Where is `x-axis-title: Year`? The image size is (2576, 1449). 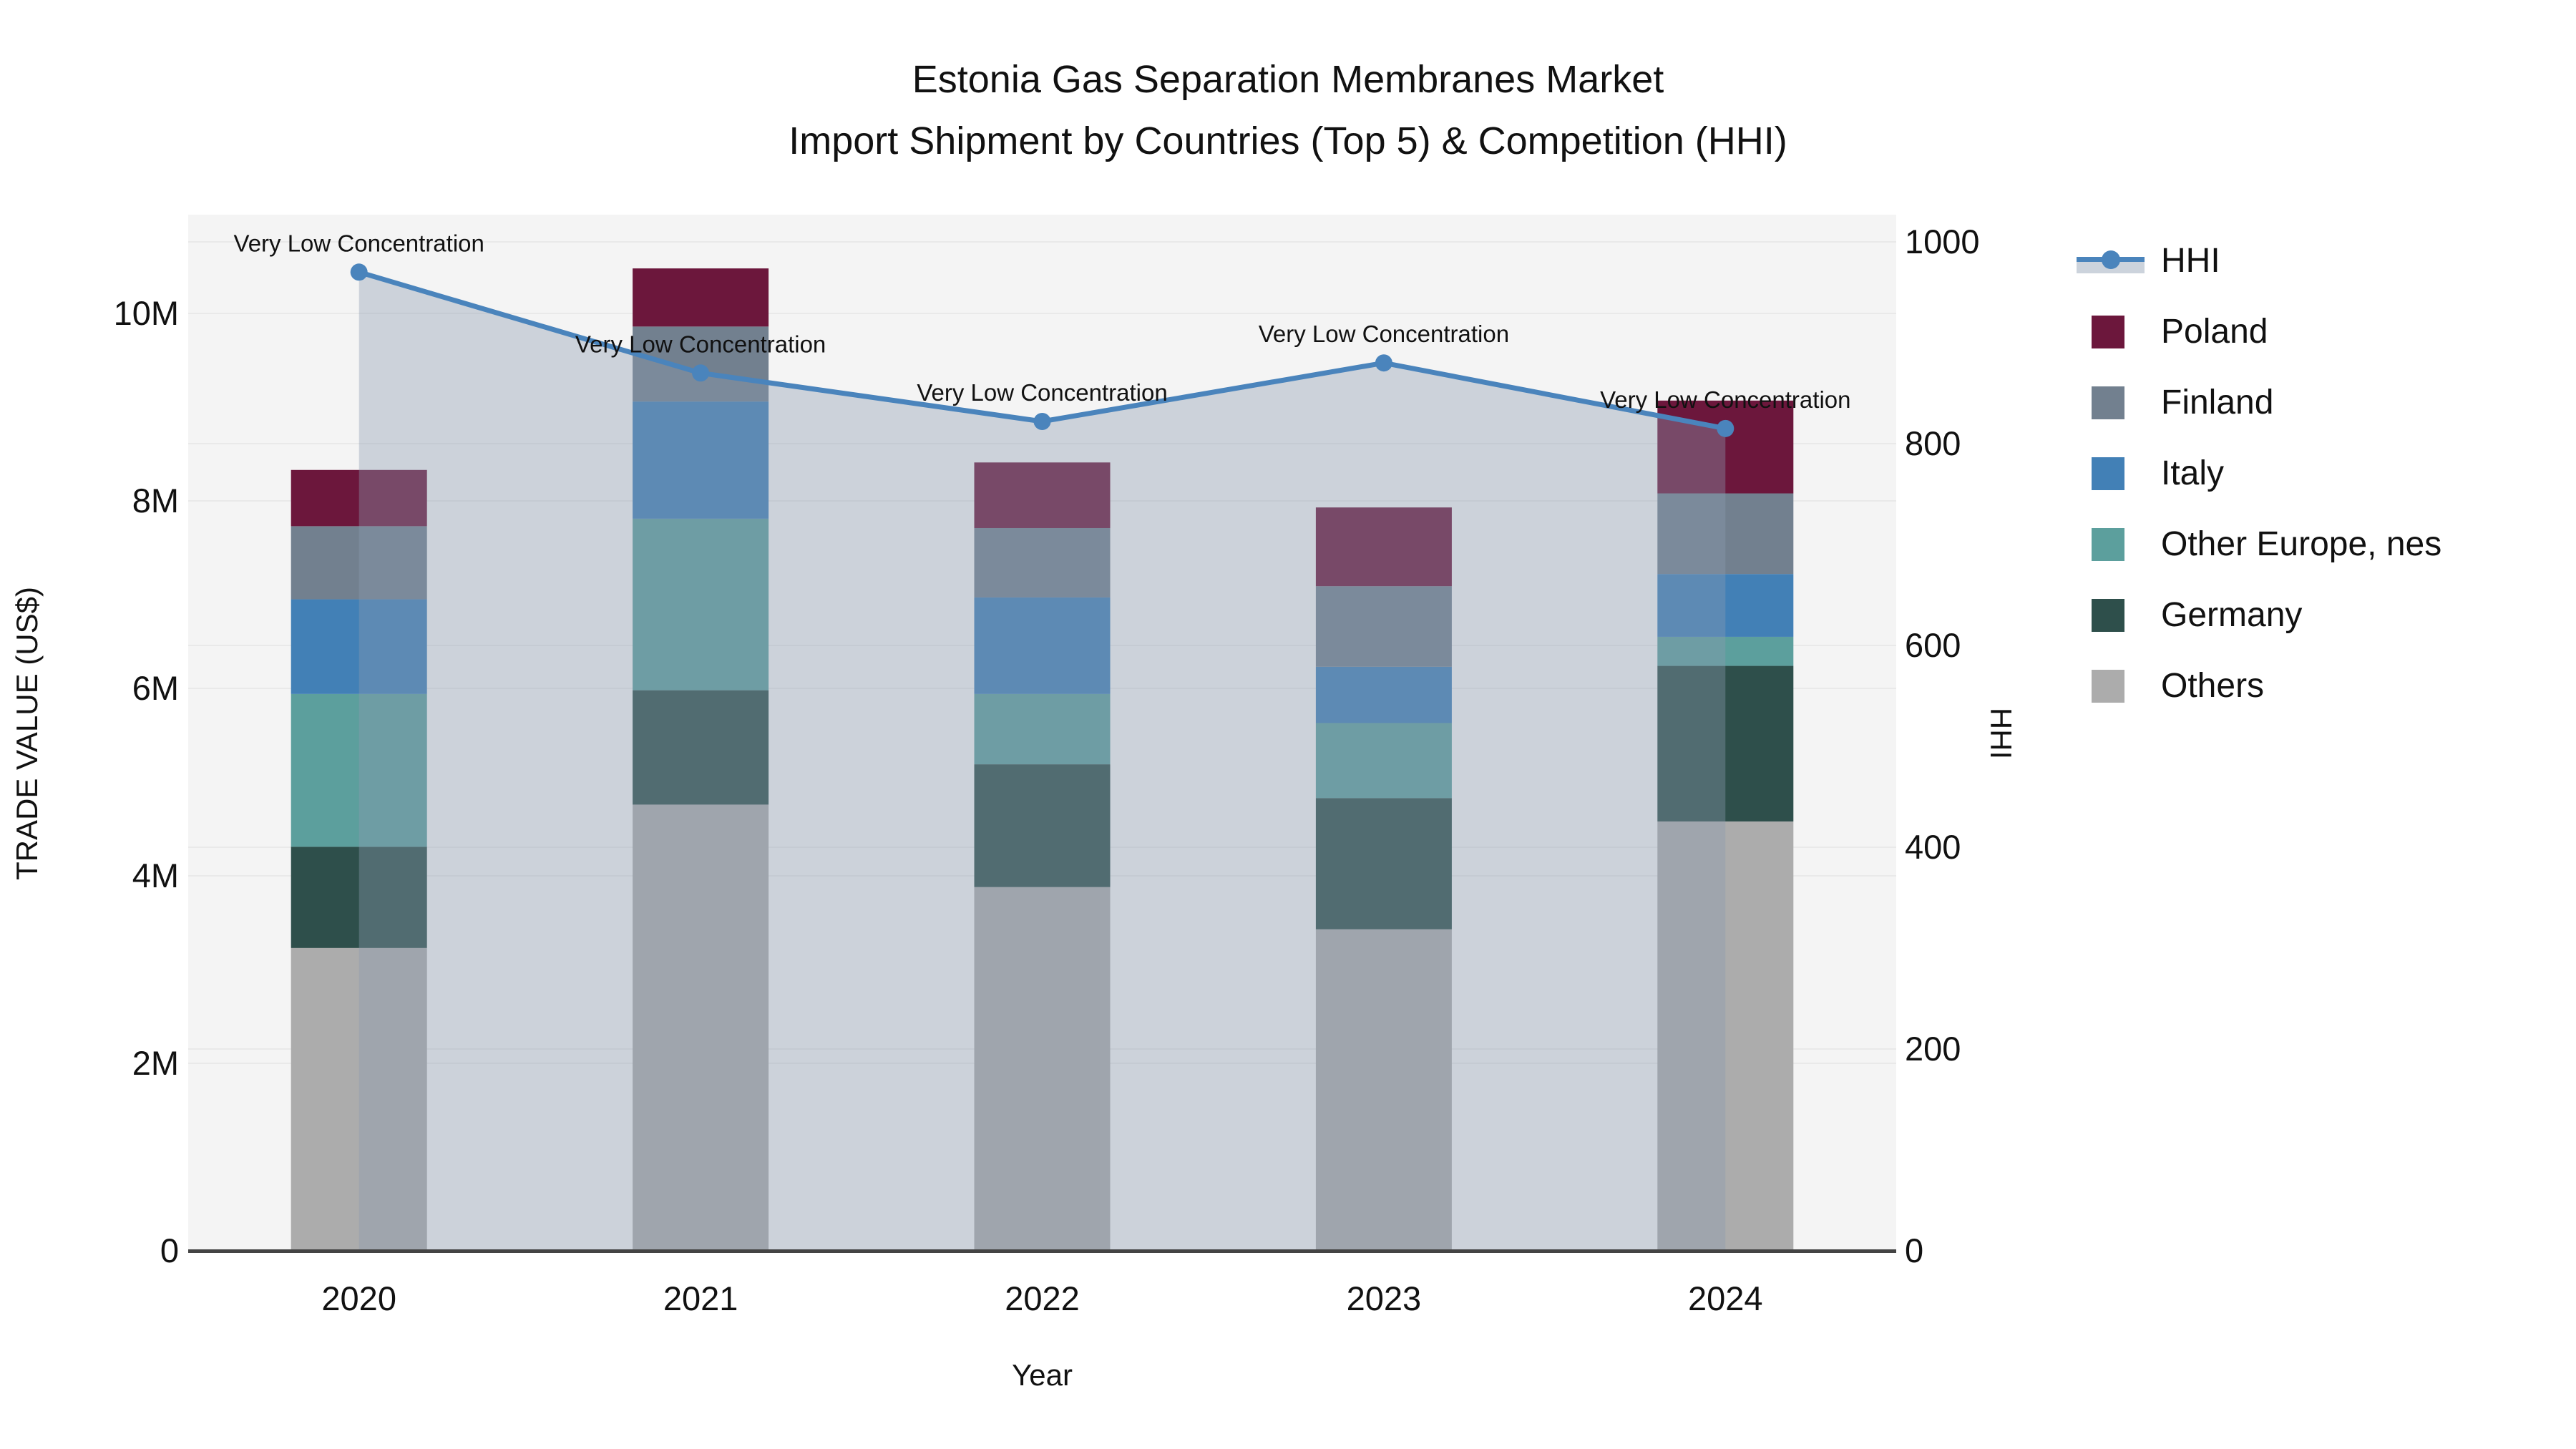
x-axis-title: Year is located at coordinates (1042, 1375).